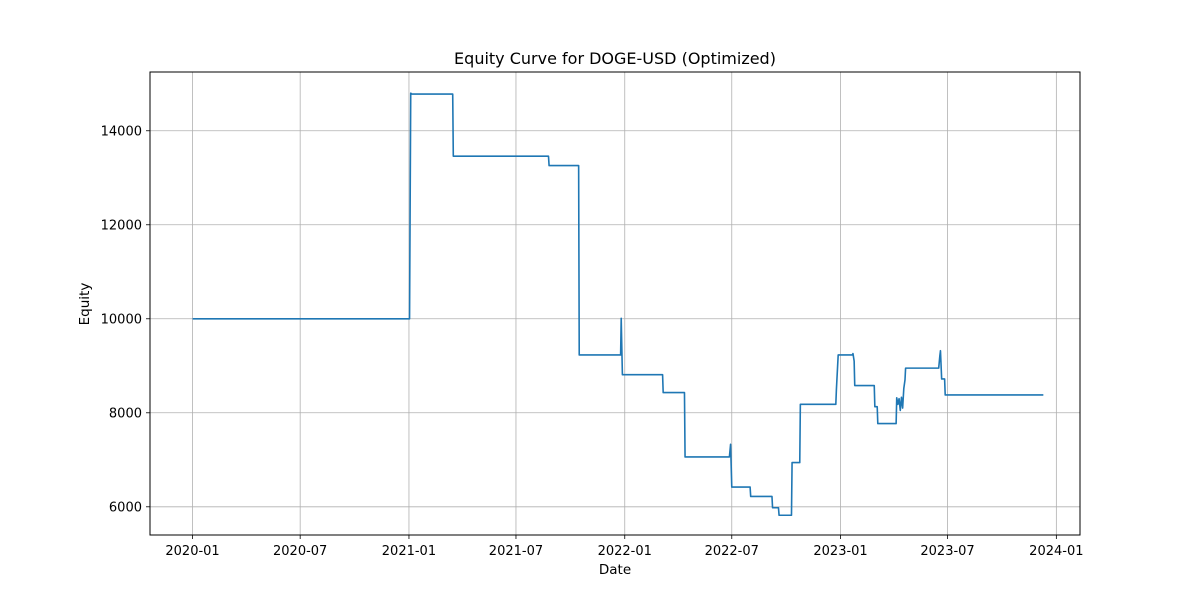 Image resolution: width=1200 pixels, height=600 pixels. I want to click on y-tick-label: 14000, so click(121, 131).